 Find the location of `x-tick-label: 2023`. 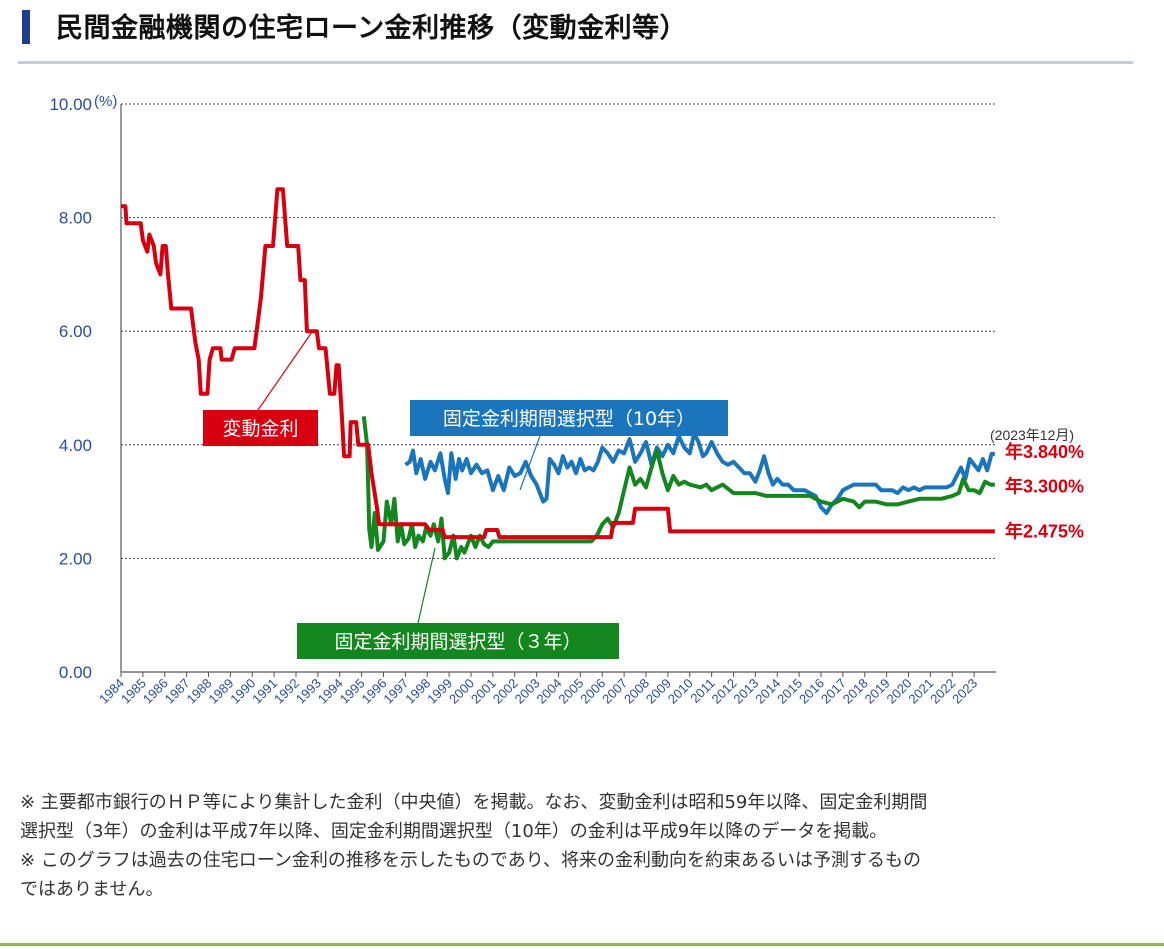

x-tick-label: 2023 is located at coordinates (964, 691).